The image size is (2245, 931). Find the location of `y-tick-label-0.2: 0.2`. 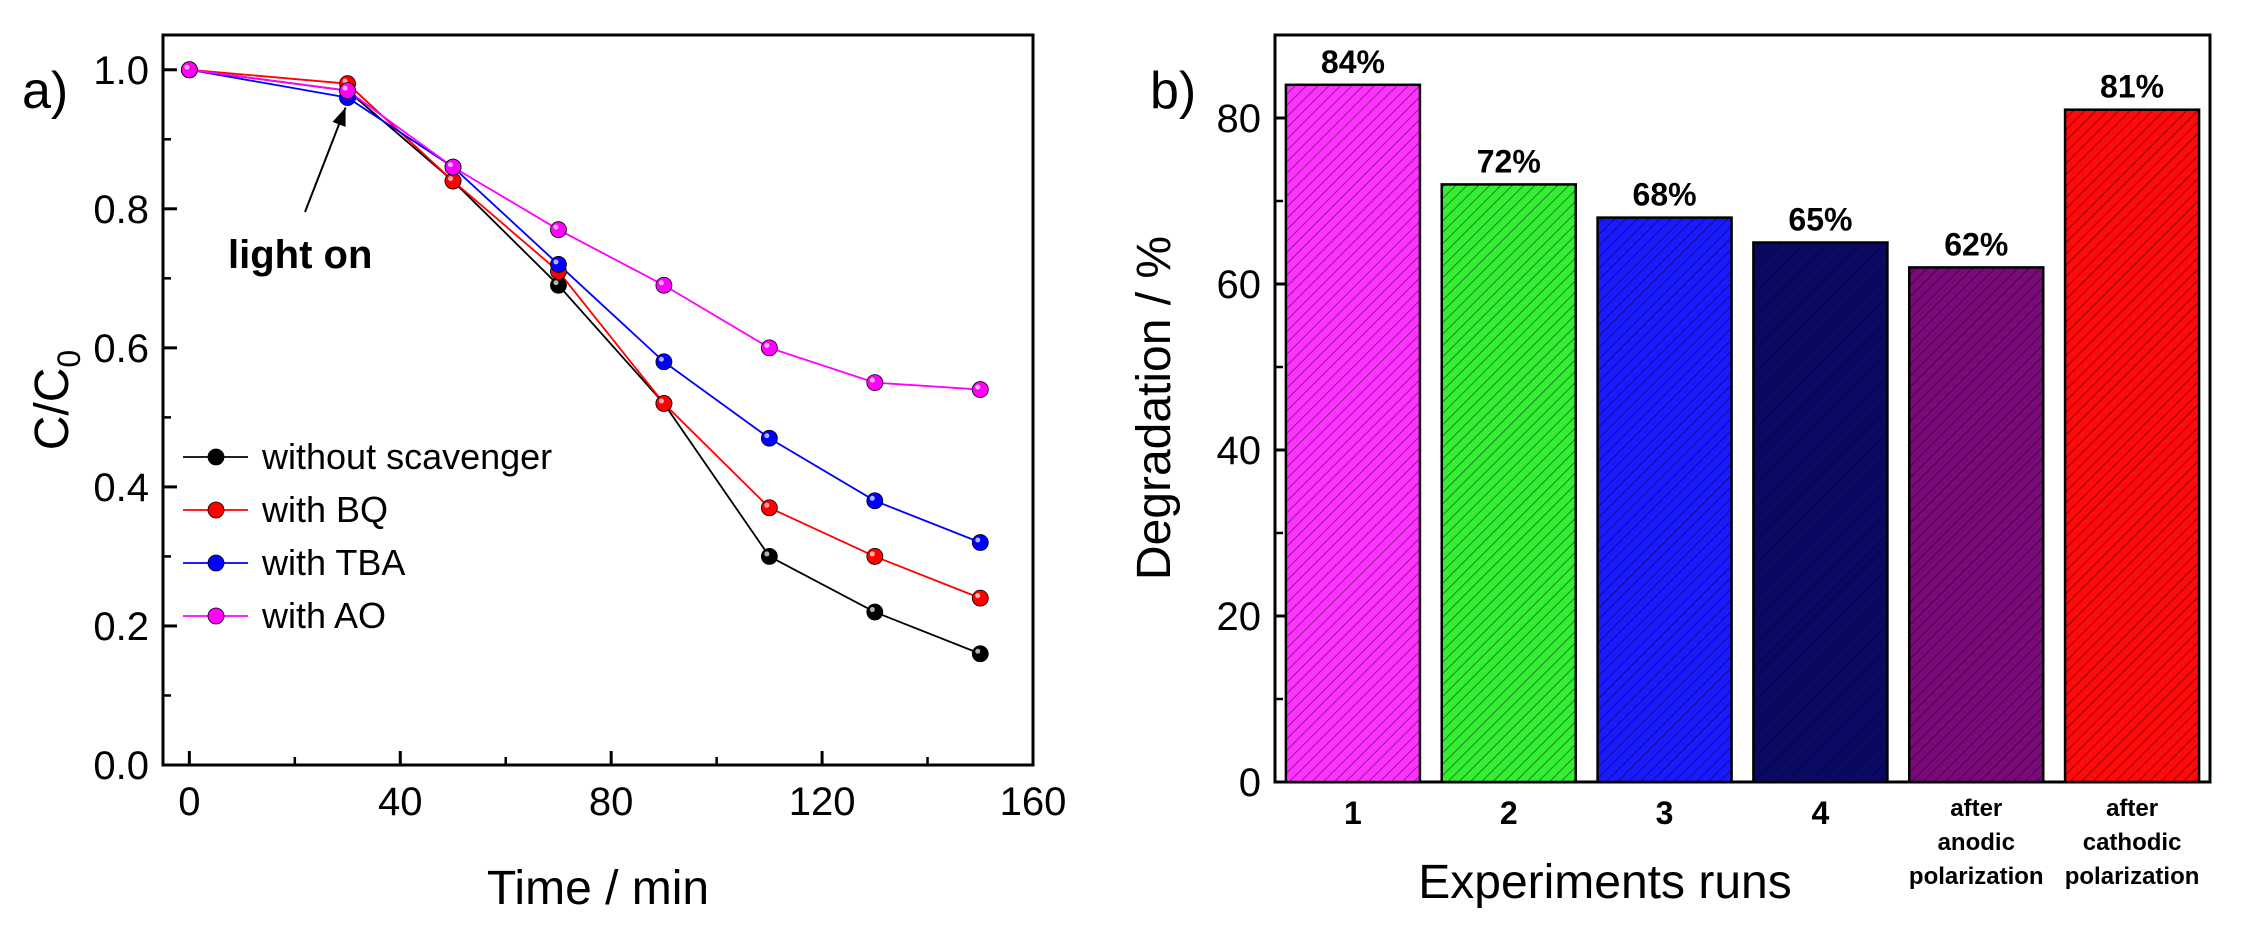

y-tick-label-0.2: 0.2 is located at coordinates (121, 627).